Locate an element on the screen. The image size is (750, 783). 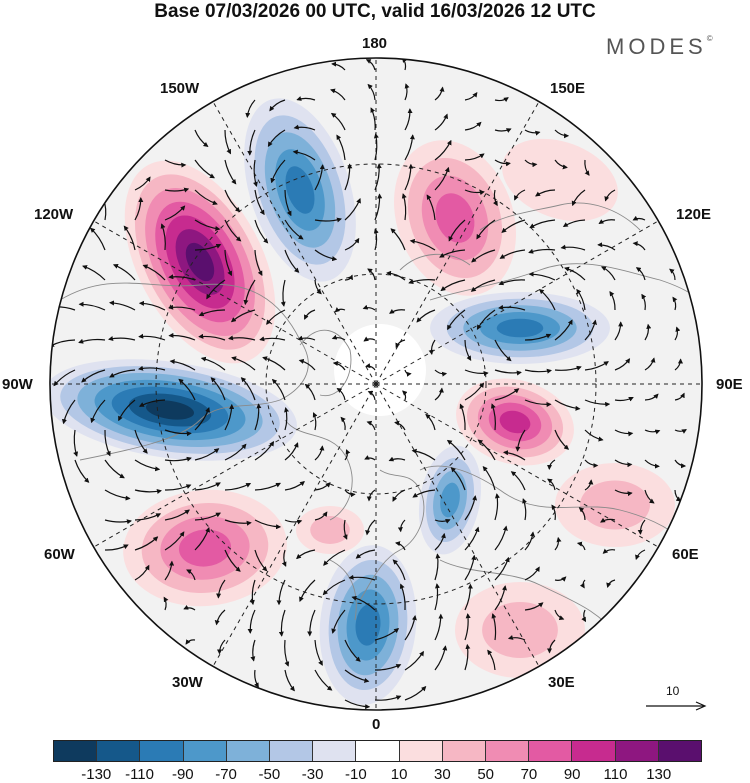
brand-text: MODES is located at coordinates (656, 46).